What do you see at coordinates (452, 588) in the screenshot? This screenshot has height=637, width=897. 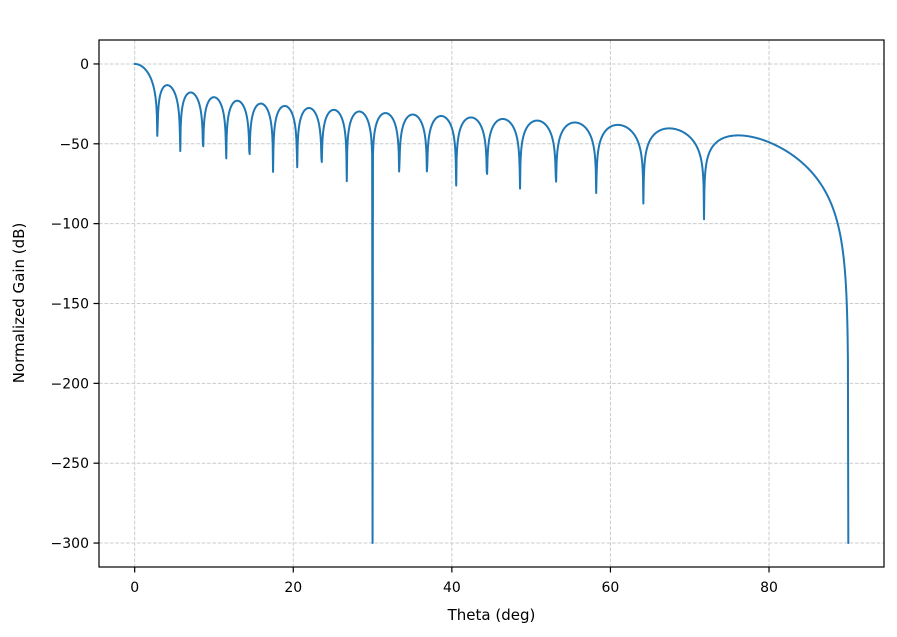 I see `x-tick-label: 40` at bounding box center [452, 588].